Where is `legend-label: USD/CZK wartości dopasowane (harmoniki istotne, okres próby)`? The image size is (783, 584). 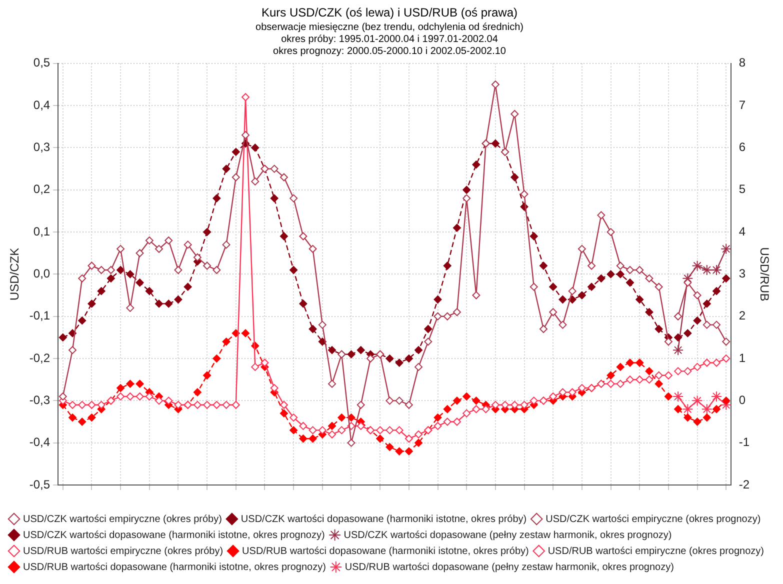 legend-label: USD/CZK wartości dopasowane (harmoniki istotne, okres próby) is located at coordinates (383, 519).